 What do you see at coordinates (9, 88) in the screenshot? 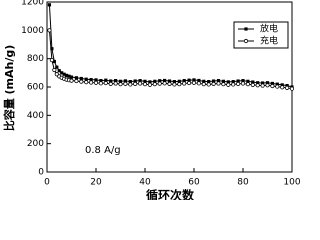
I see `y-axis-label: 比容量 (mAh/g)` at bounding box center [9, 88].